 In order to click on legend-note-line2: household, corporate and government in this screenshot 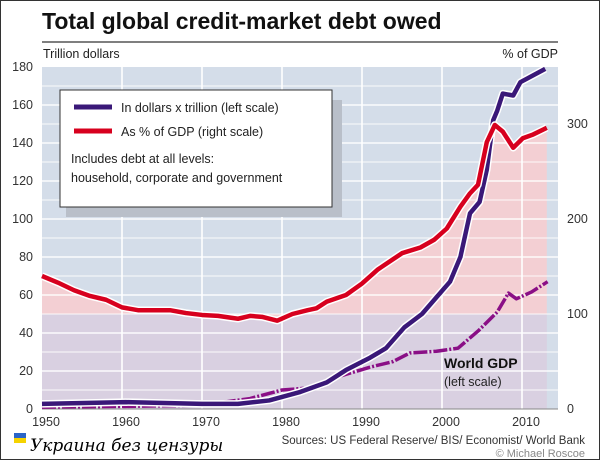, I will do `click(177, 178)`.